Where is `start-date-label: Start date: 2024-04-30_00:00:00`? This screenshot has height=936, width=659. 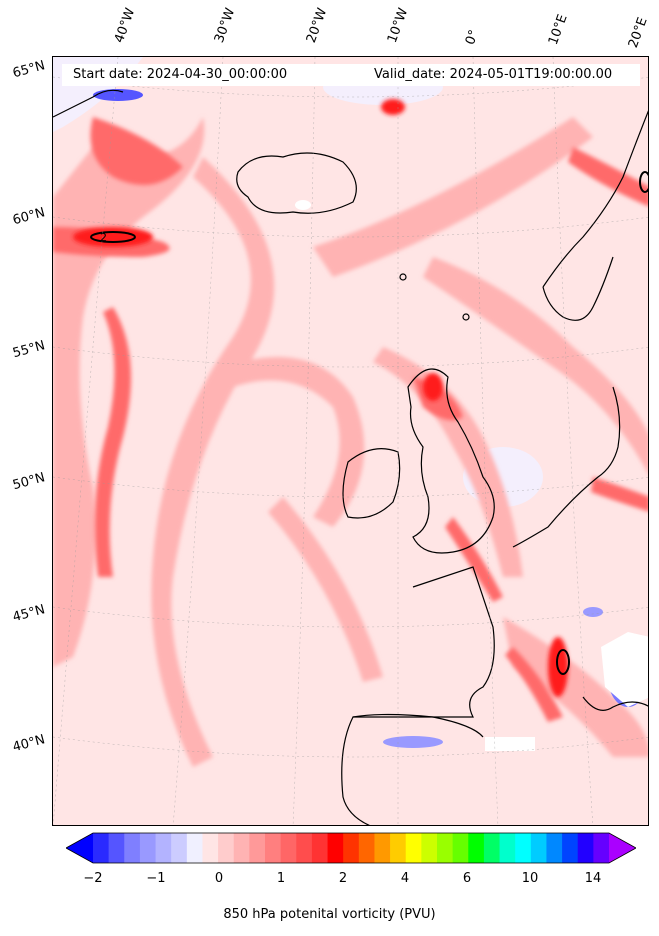 start-date-label: Start date: 2024-04-30_00:00:00 is located at coordinates (180, 74).